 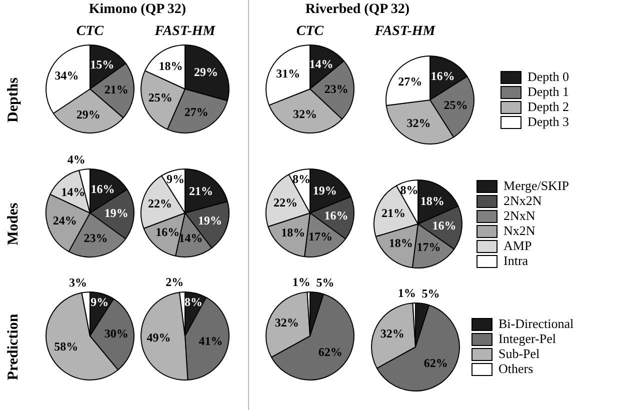 I want to click on data-label: 24%, so click(x=64, y=220).